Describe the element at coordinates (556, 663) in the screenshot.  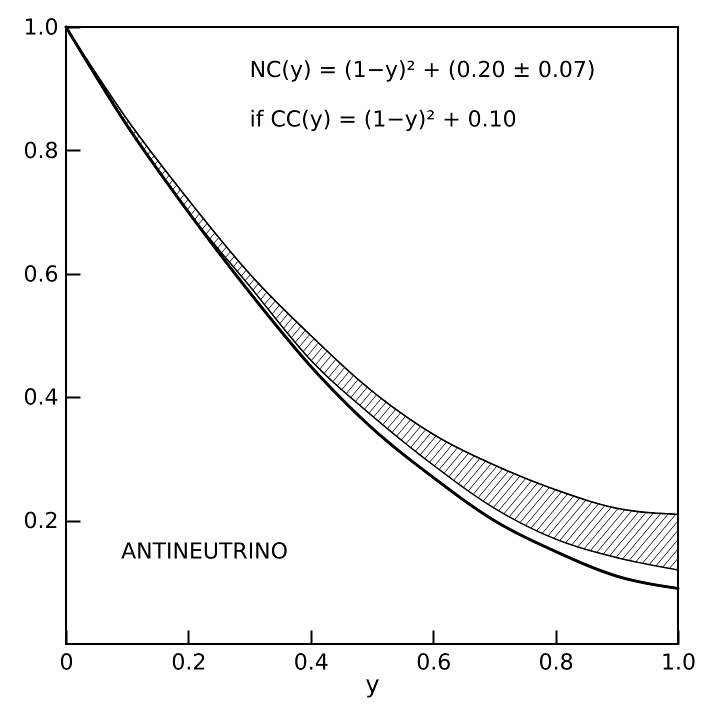
I see `x-tick-label: 0.8` at that location.